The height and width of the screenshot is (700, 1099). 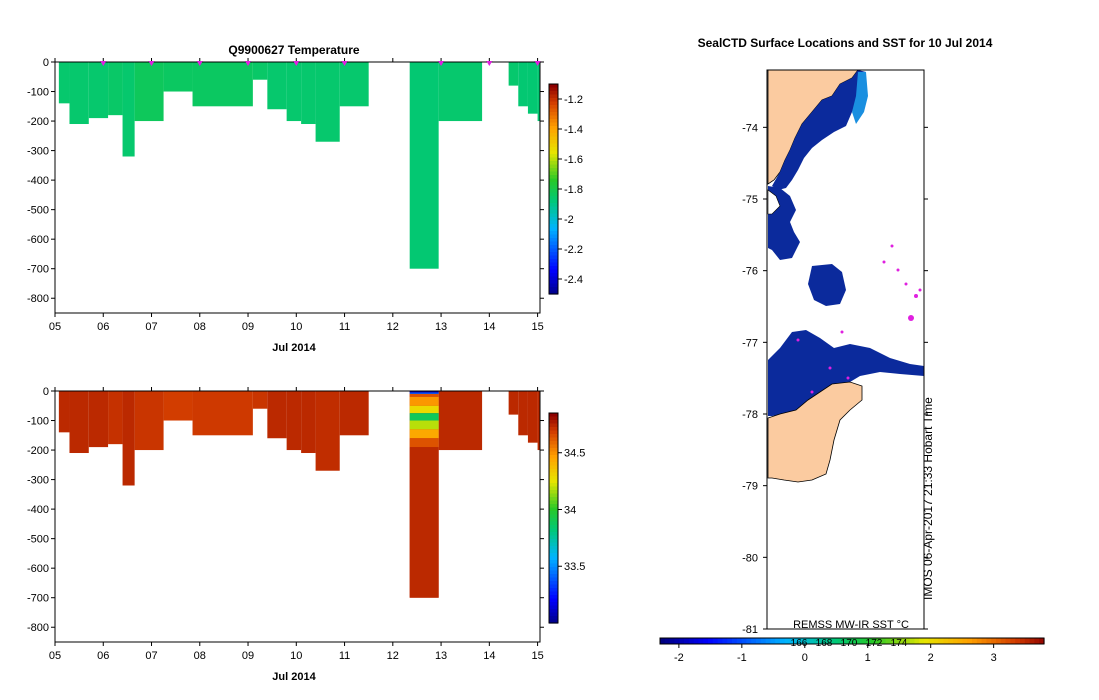 What do you see at coordinates (38, 628) in the screenshot?
I see `y-tick-label: -800` at bounding box center [38, 628].